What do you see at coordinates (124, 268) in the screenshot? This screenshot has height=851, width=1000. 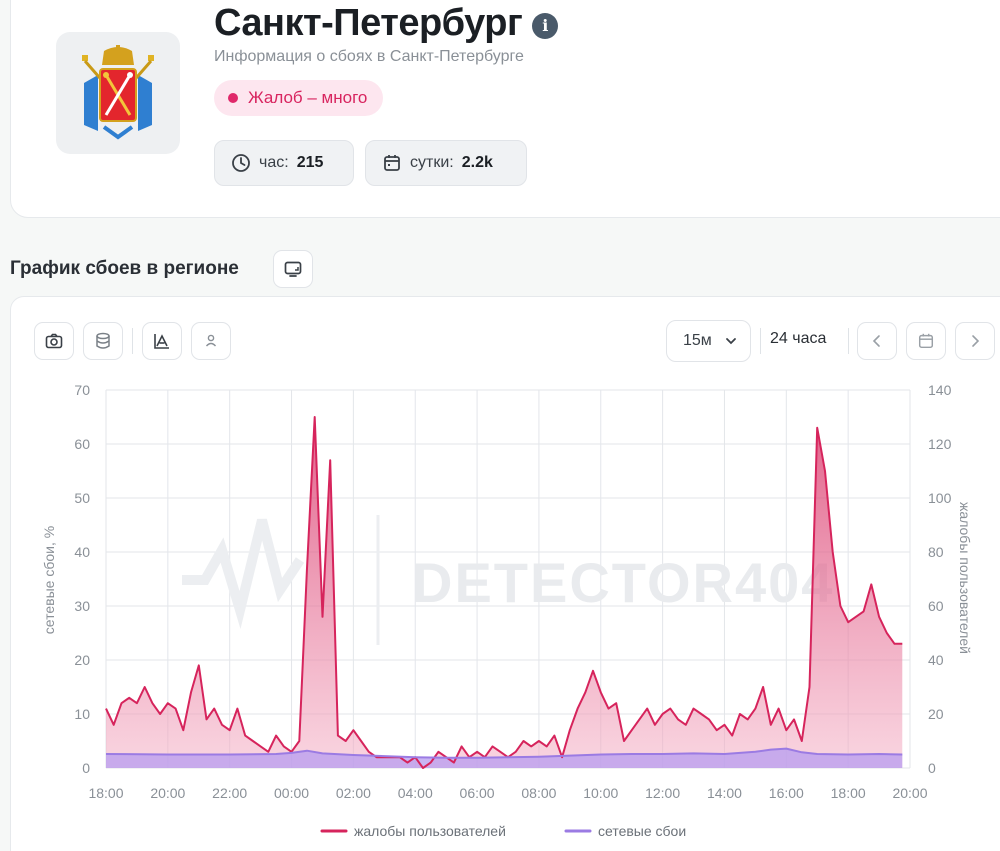 I see `section-title: График сбоев в регионе` at bounding box center [124, 268].